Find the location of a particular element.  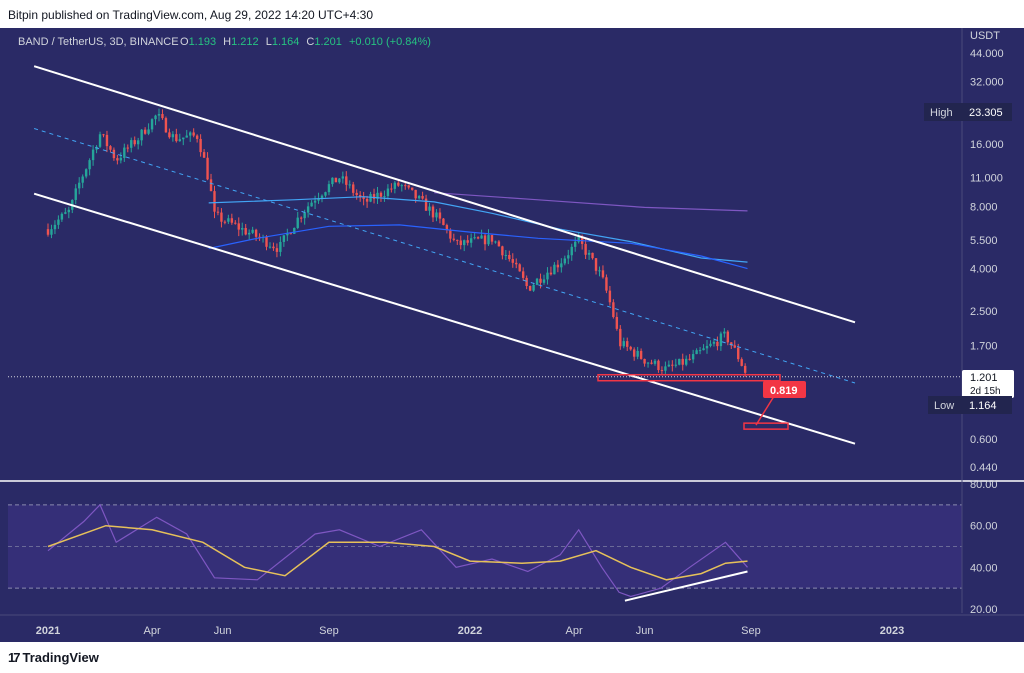

low-tag-label-bg is located at coordinates (946, 405).